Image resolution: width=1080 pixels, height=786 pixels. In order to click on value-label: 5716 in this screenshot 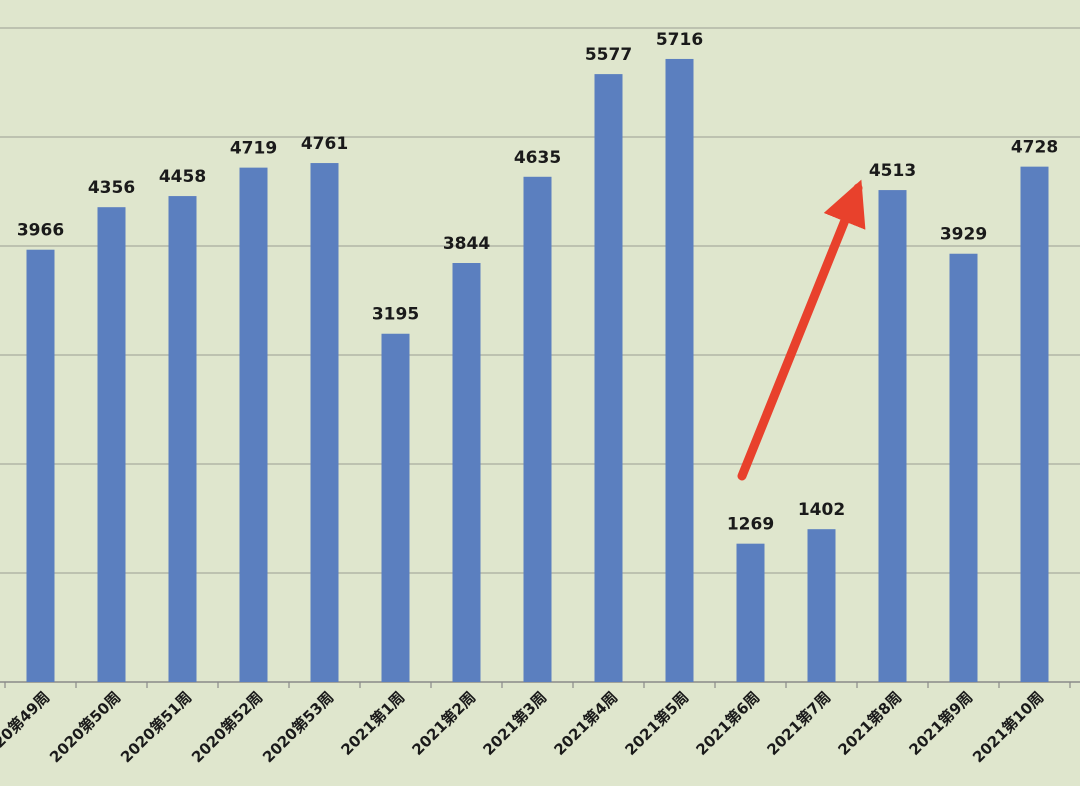, I will do `click(679, 40)`.